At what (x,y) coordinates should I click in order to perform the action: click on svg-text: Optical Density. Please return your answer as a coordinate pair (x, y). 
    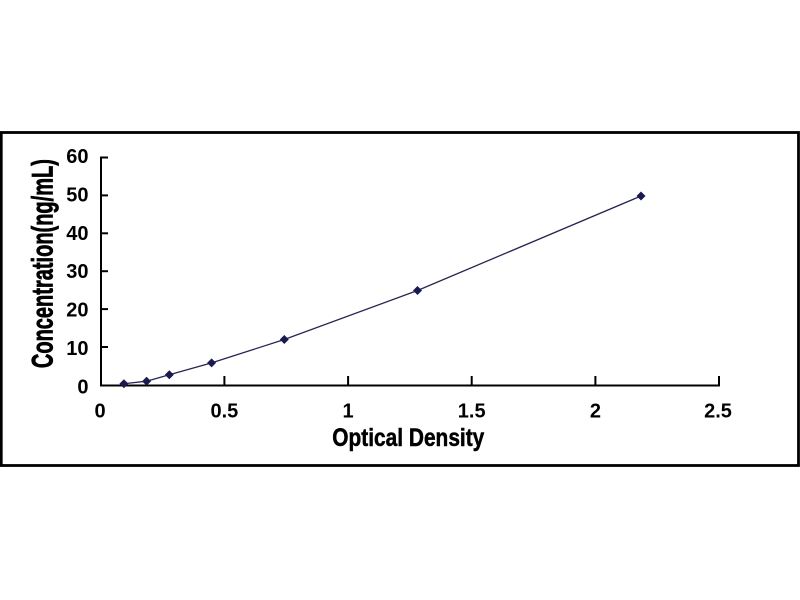
    Looking at the image, I should click on (408, 438).